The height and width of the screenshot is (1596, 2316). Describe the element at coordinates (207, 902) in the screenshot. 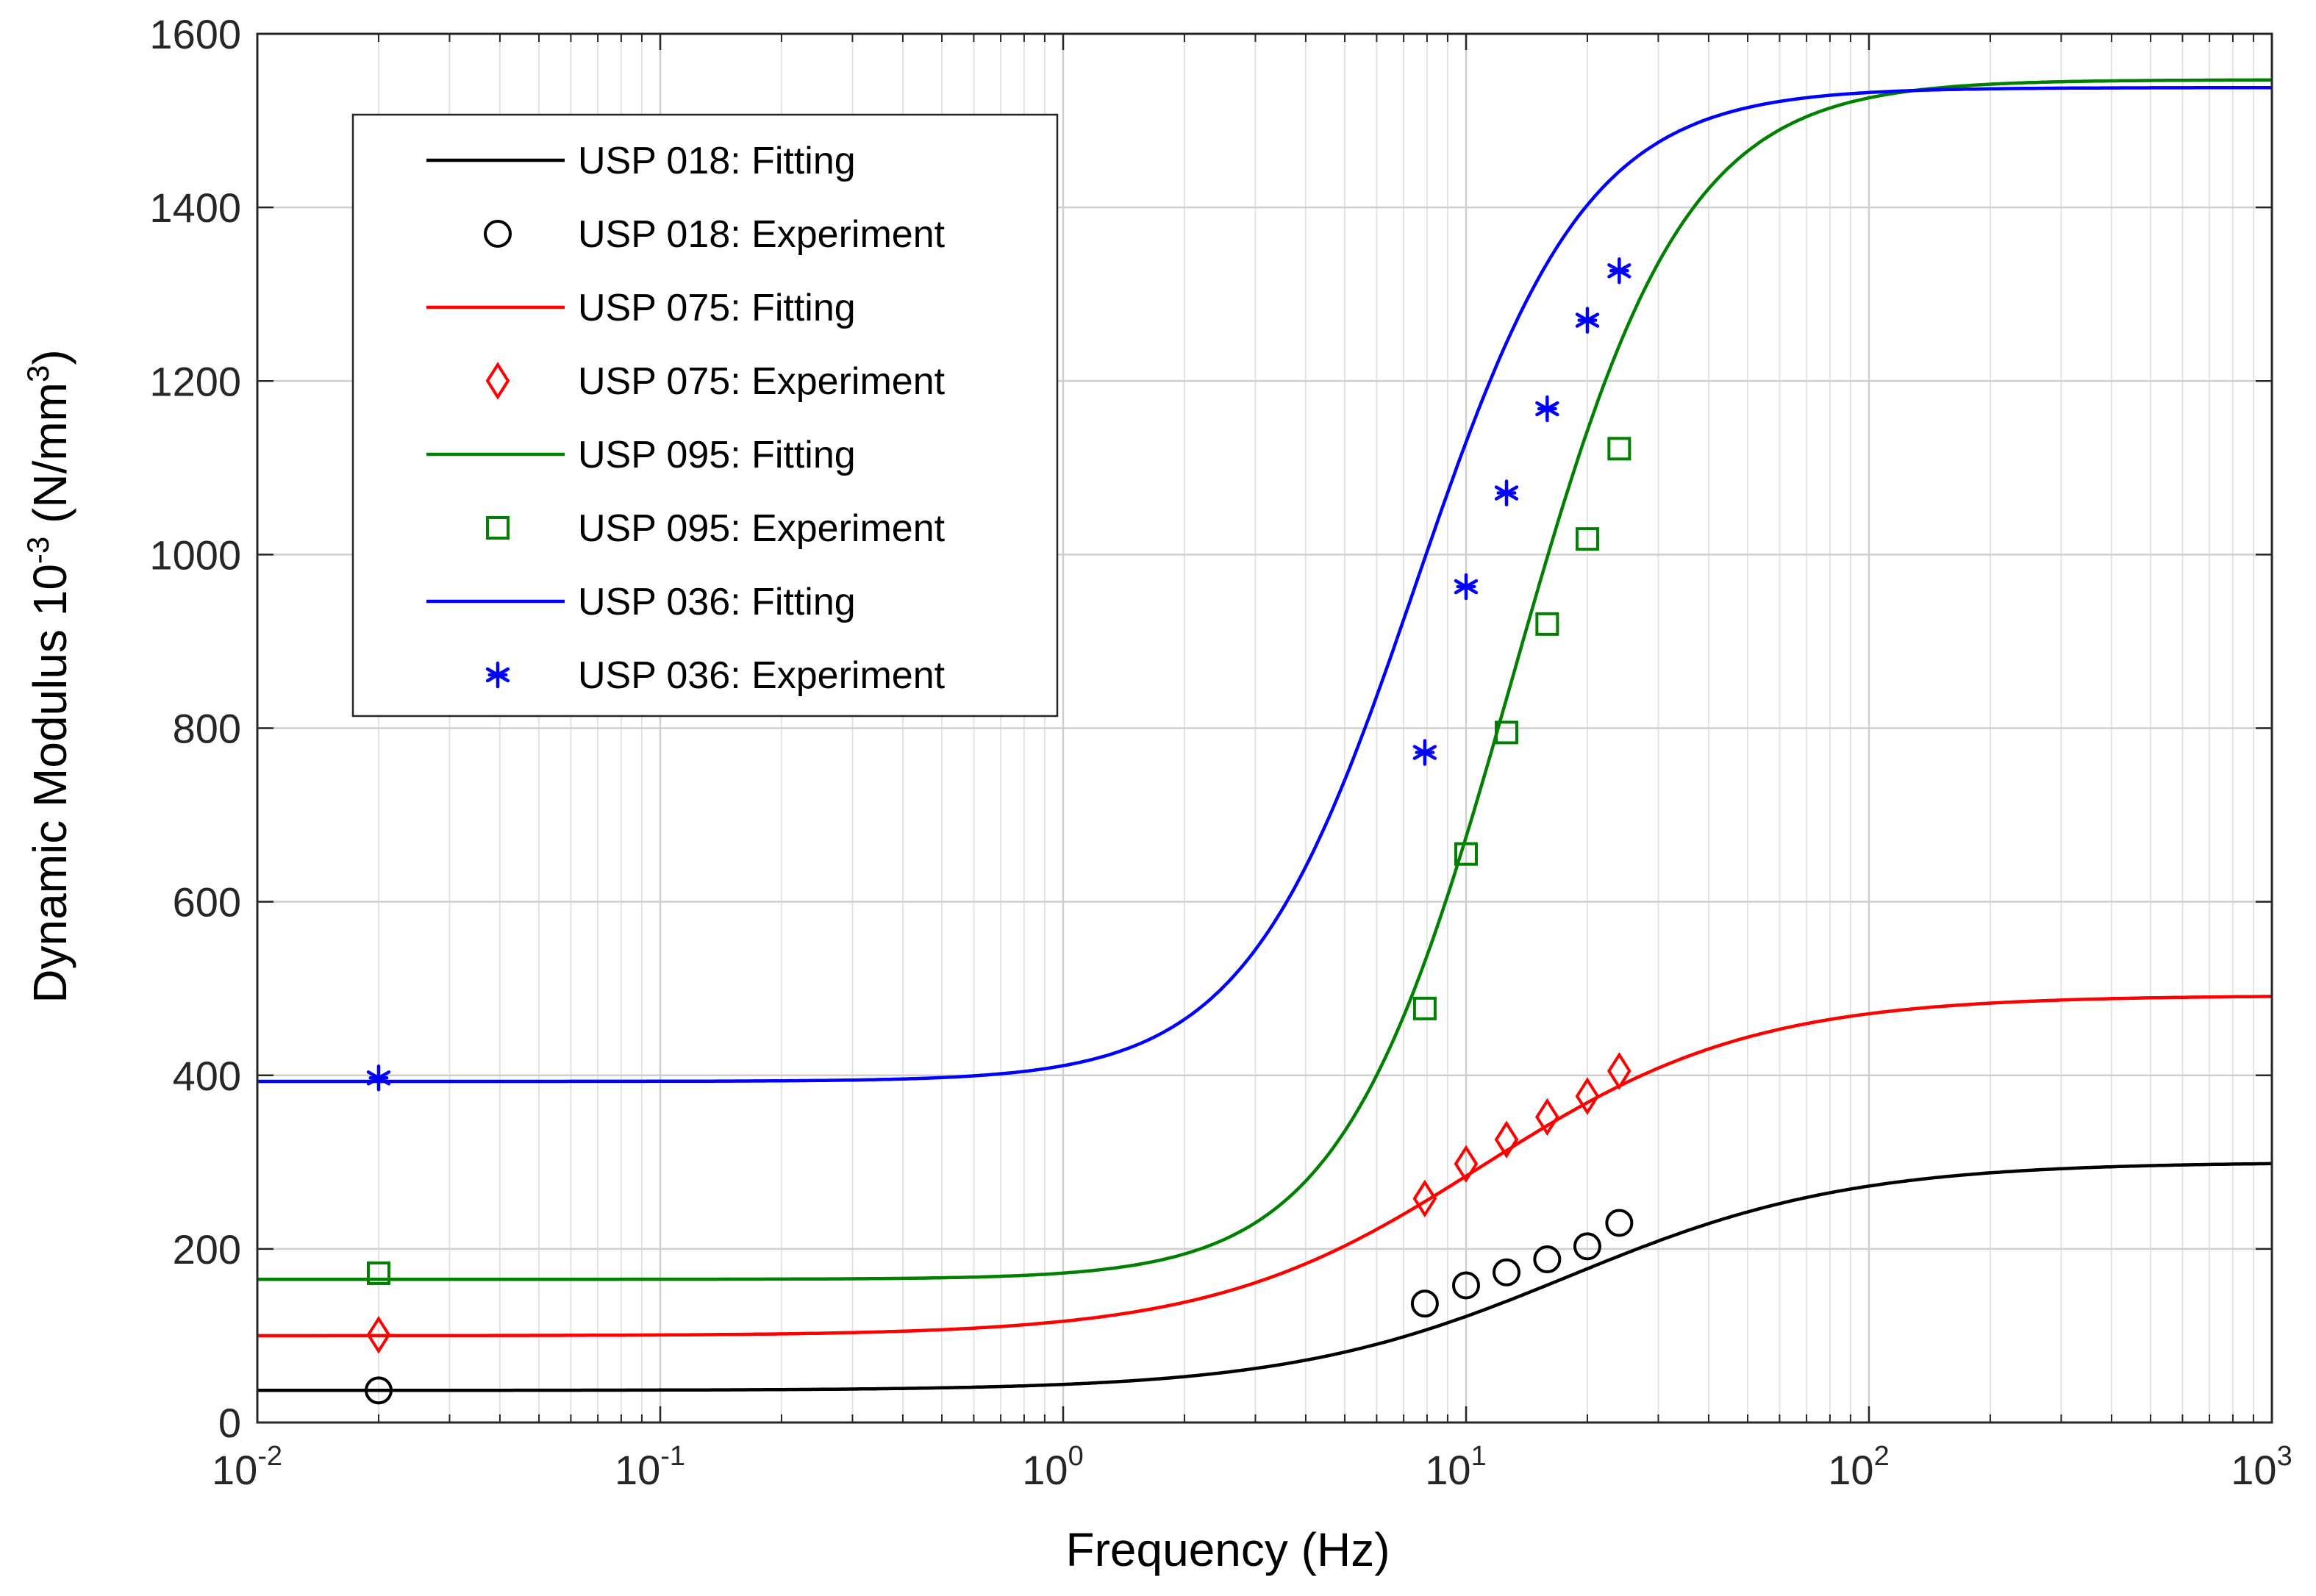

I see `y-tick-label: 600` at that location.